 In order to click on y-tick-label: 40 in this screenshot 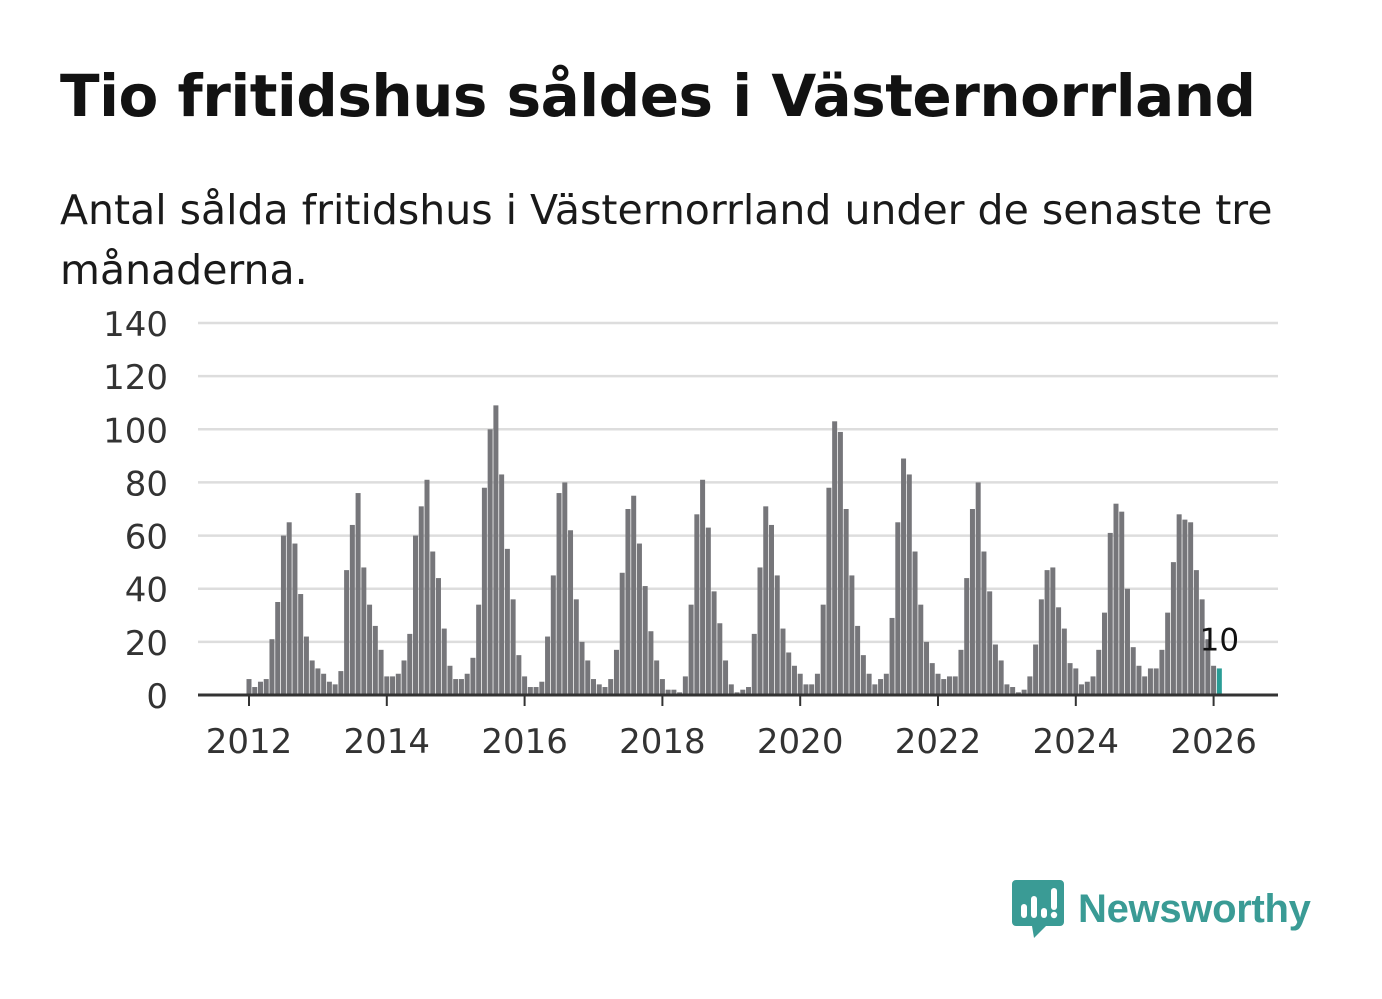, I will do `click(146, 591)`.